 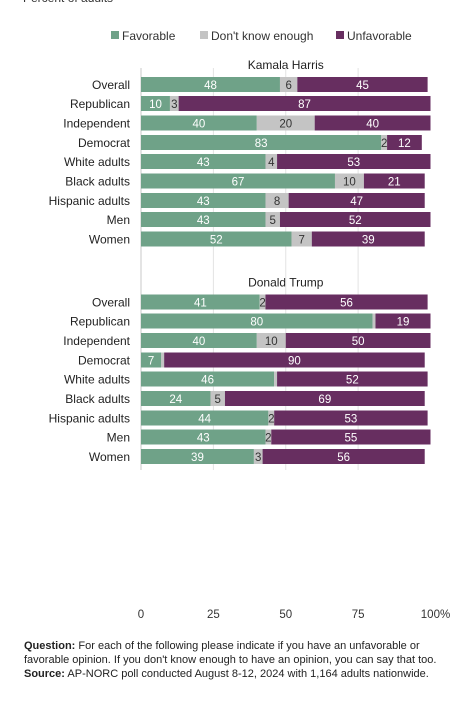 What do you see at coordinates (118, 220) in the screenshot?
I see `category-label: Men` at bounding box center [118, 220].